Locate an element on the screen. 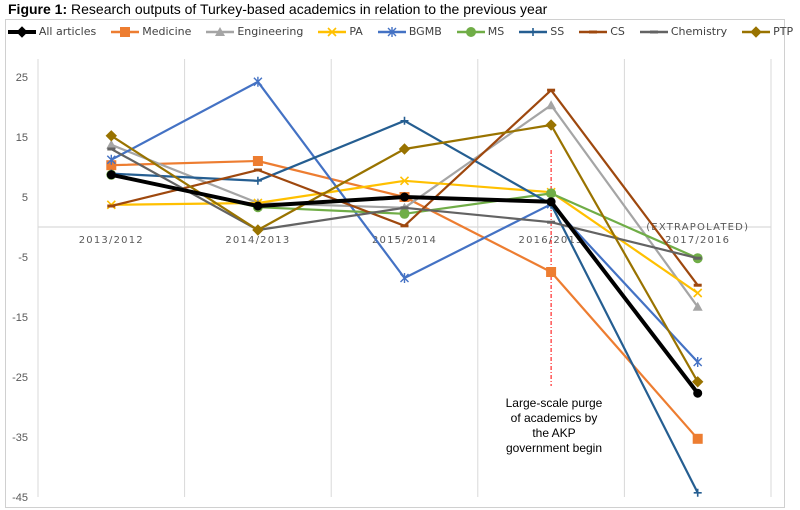 This screenshot has height=510, width=800. y-tick-label: -25 is located at coordinates (20, 378).